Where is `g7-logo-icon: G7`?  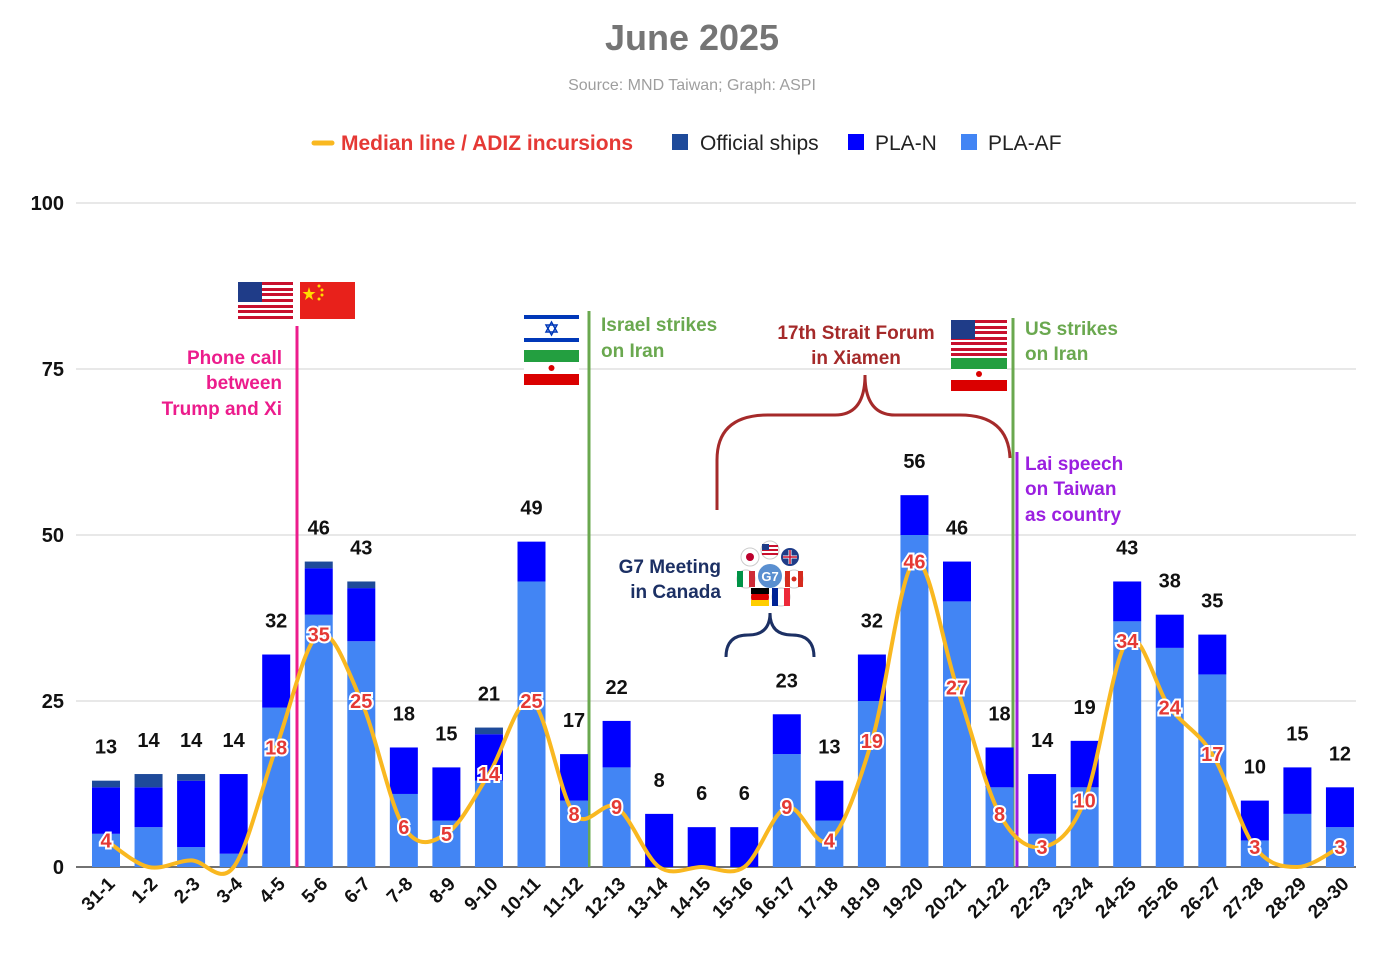 g7-logo-icon: G7 is located at coordinates (770, 573).